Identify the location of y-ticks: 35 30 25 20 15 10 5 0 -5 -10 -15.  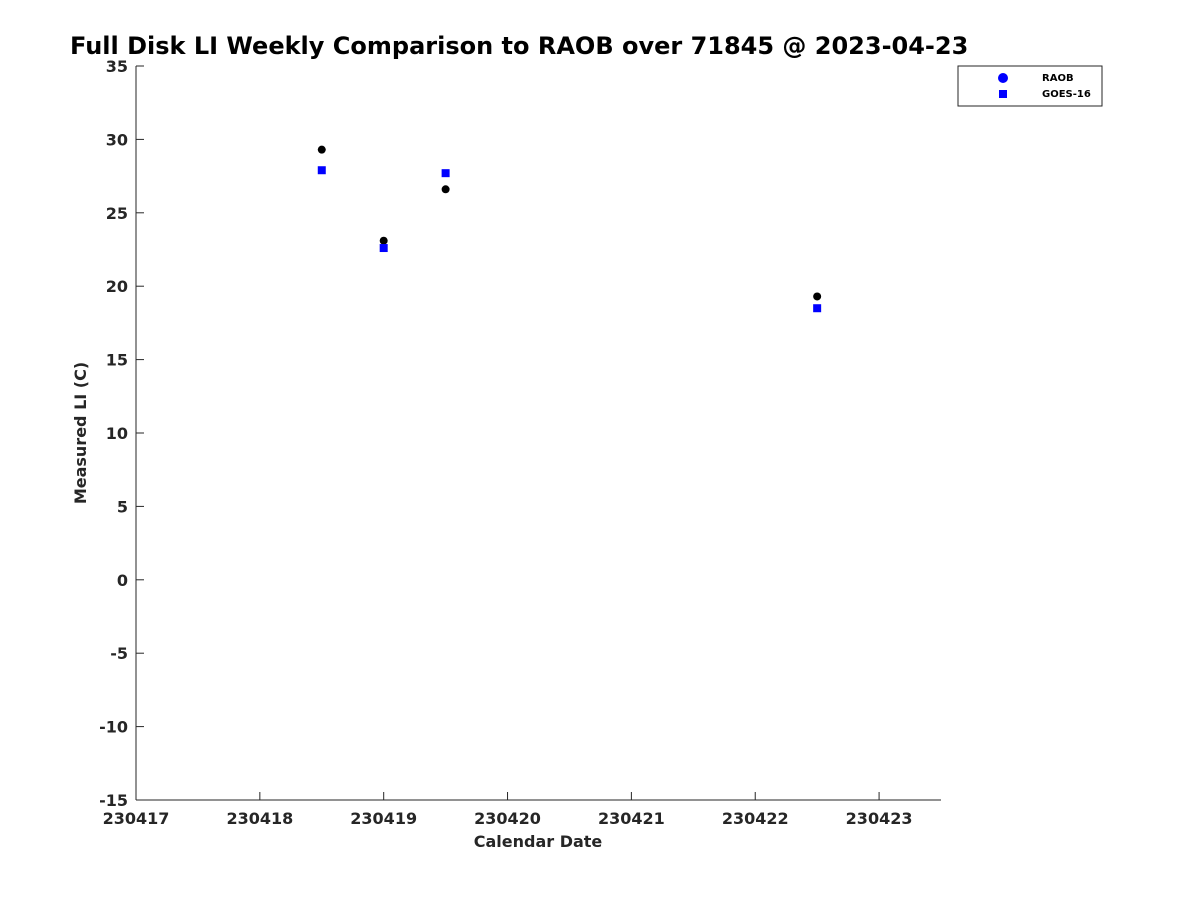
(121, 433).